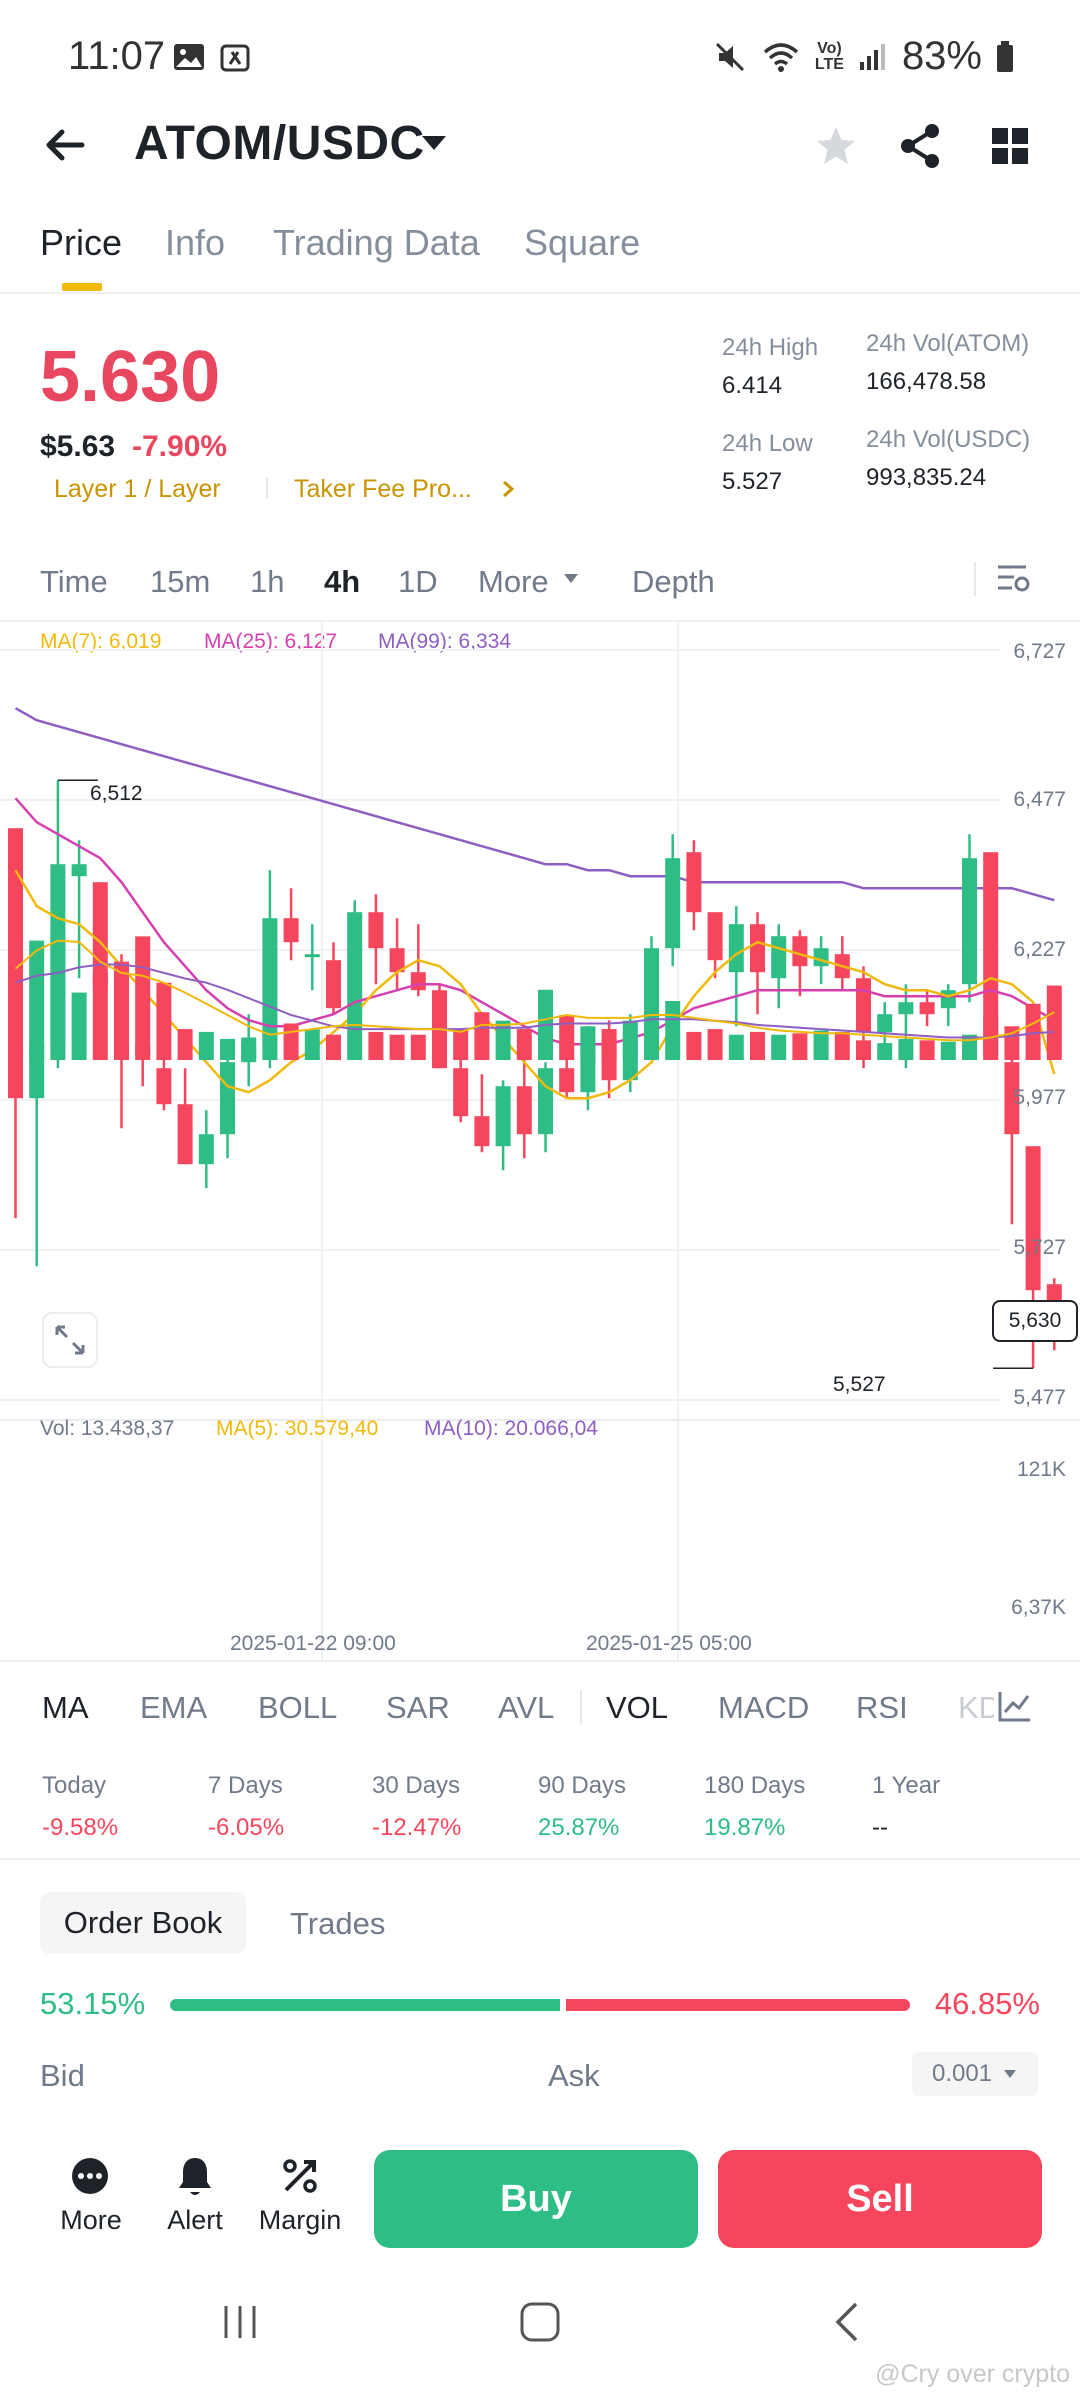 Image resolution: width=1080 pixels, height=2400 pixels. What do you see at coordinates (1005, 56) in the screenshot?
I see `battery-icon` at bounding box center [1005, 56].